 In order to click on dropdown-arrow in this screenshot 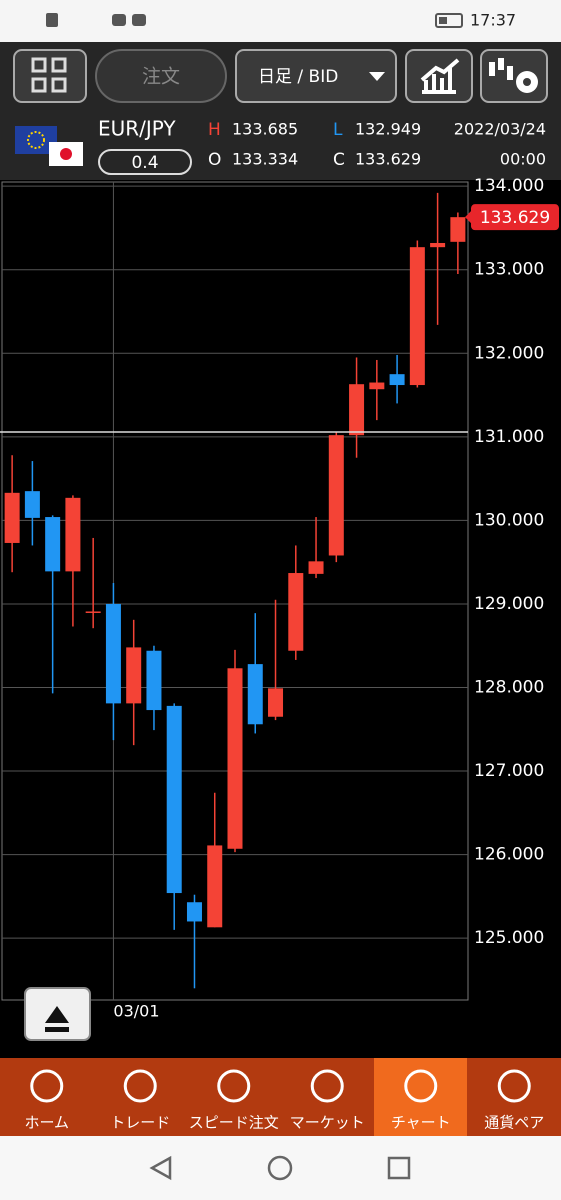, I will do `click(377, 76)`.